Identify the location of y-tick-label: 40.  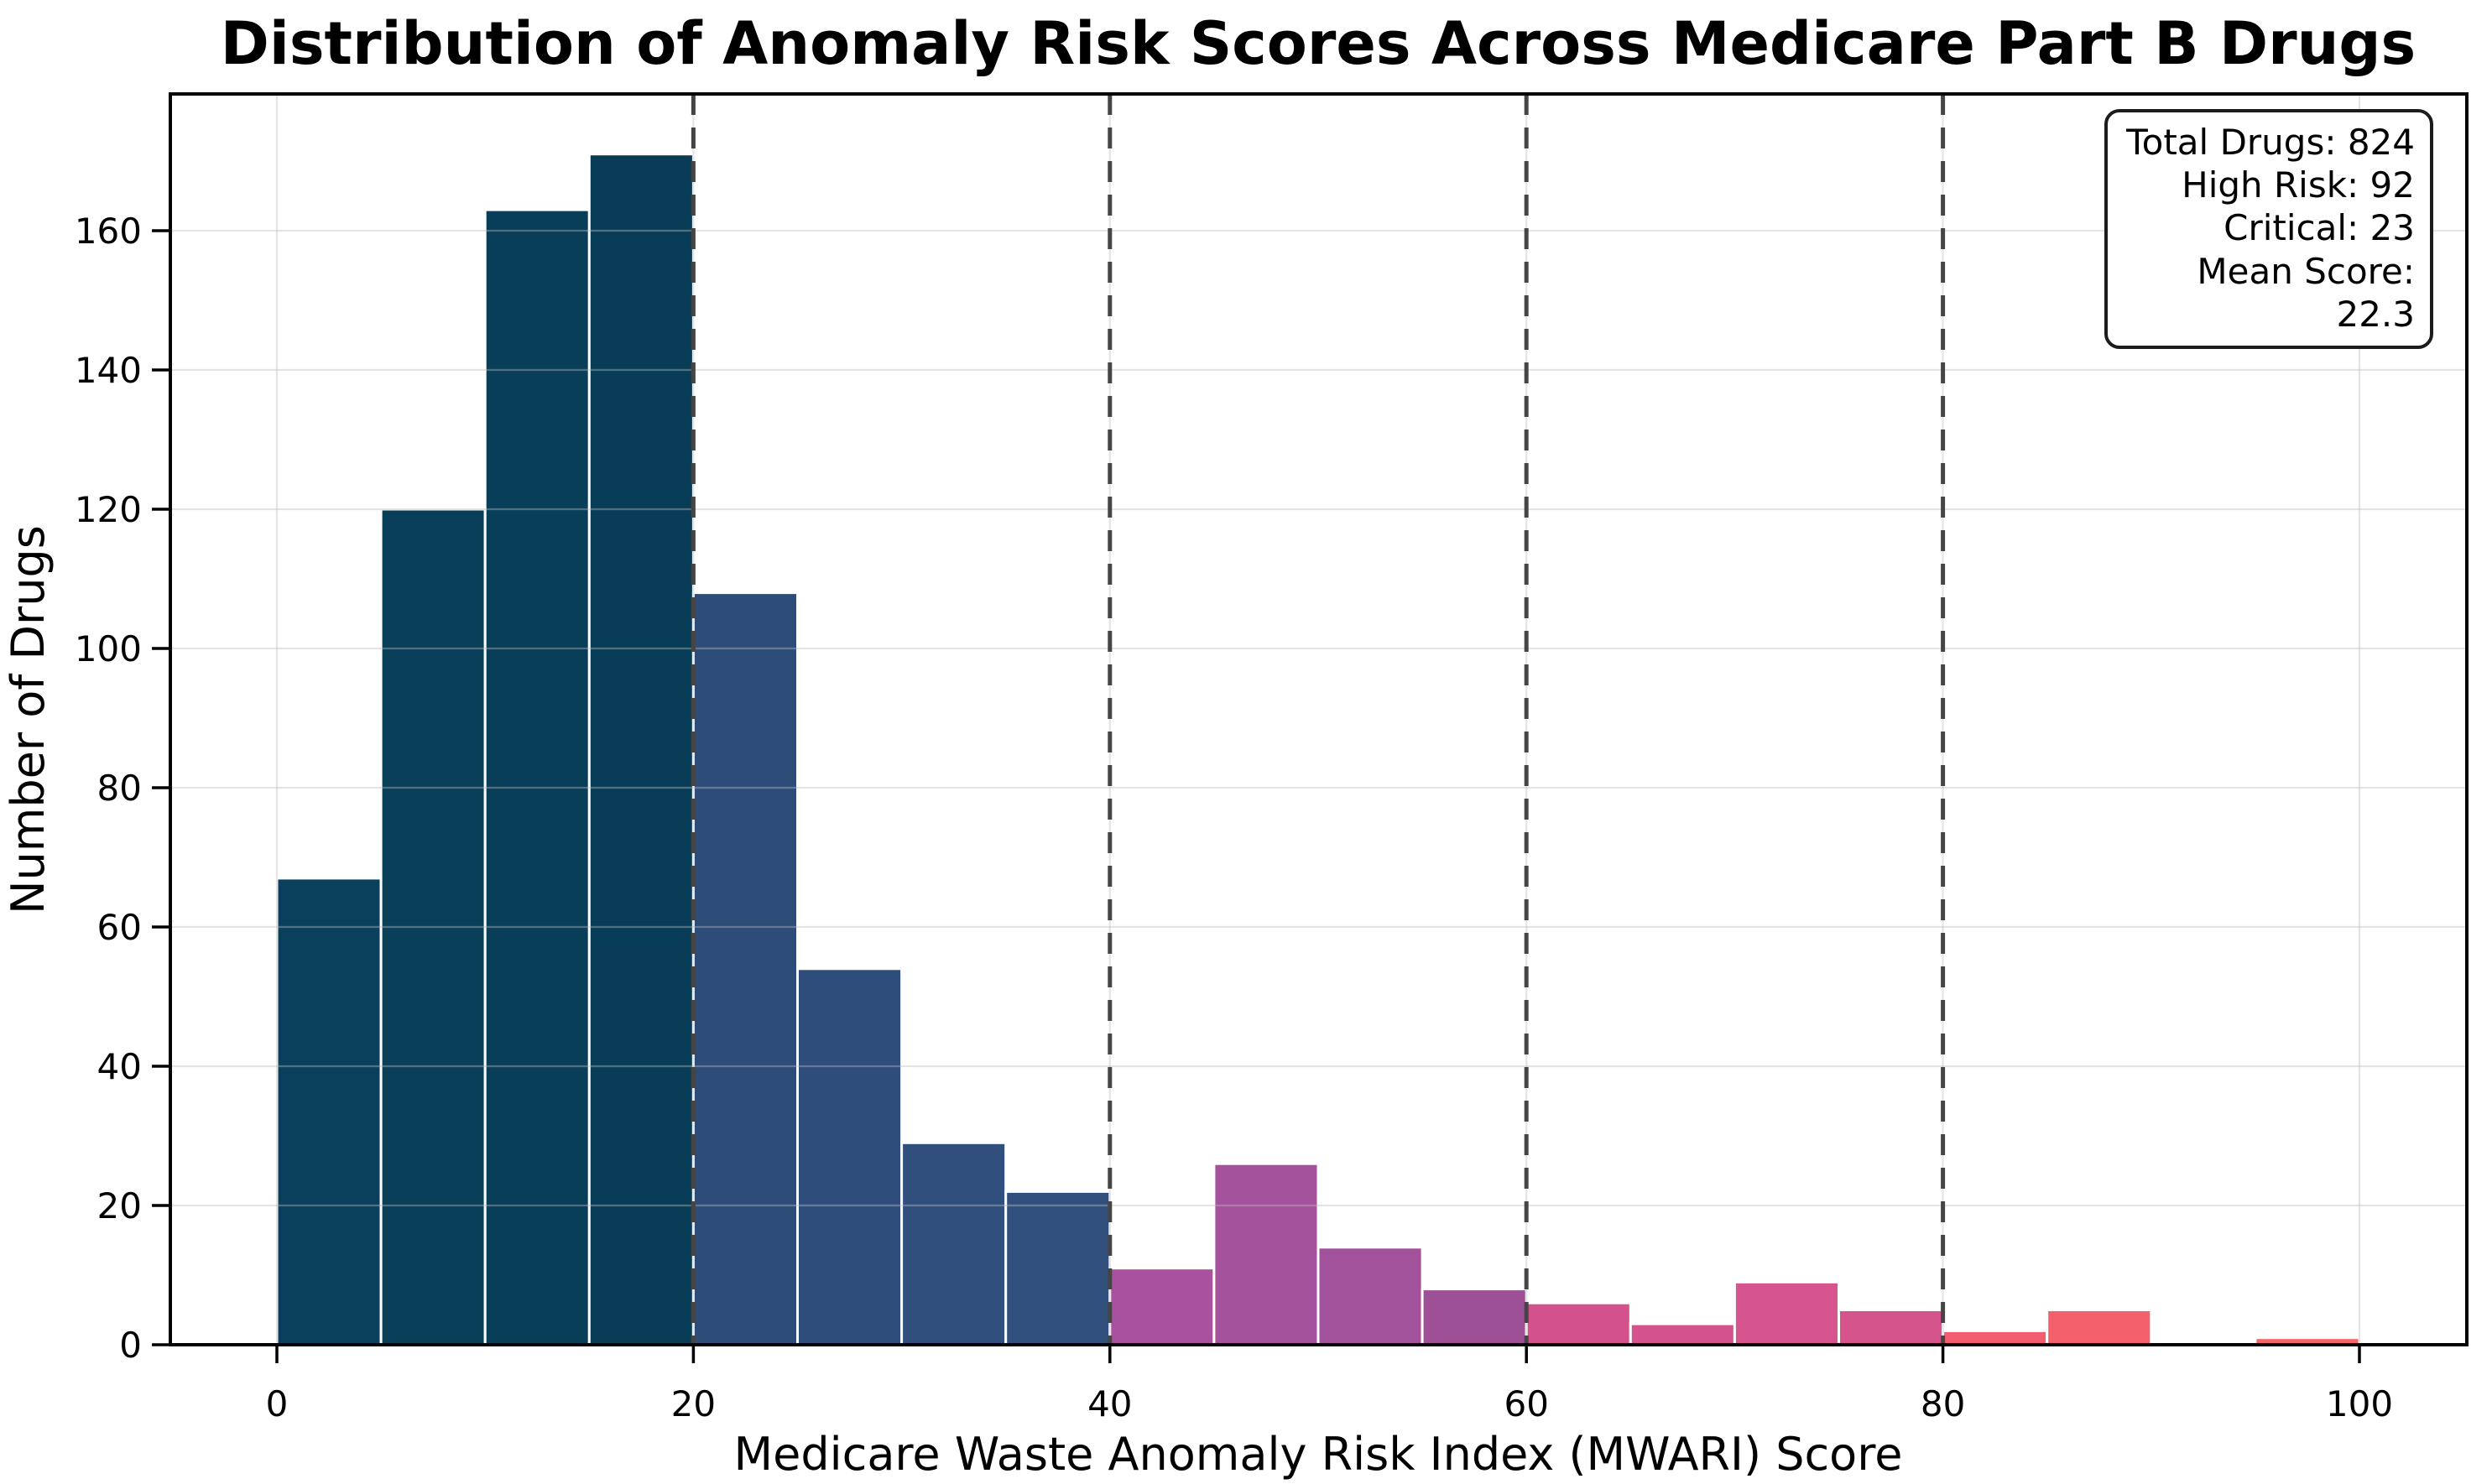
(120, 1066).